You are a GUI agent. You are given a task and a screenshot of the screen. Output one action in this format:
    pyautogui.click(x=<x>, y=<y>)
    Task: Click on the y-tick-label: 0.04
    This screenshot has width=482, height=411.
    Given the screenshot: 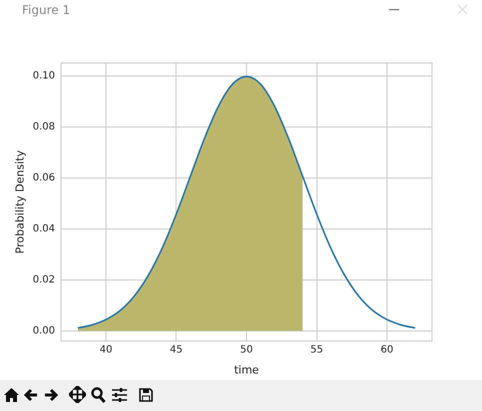 What is the action you would take?
    pyautogui.click(x=43, y=228)
    